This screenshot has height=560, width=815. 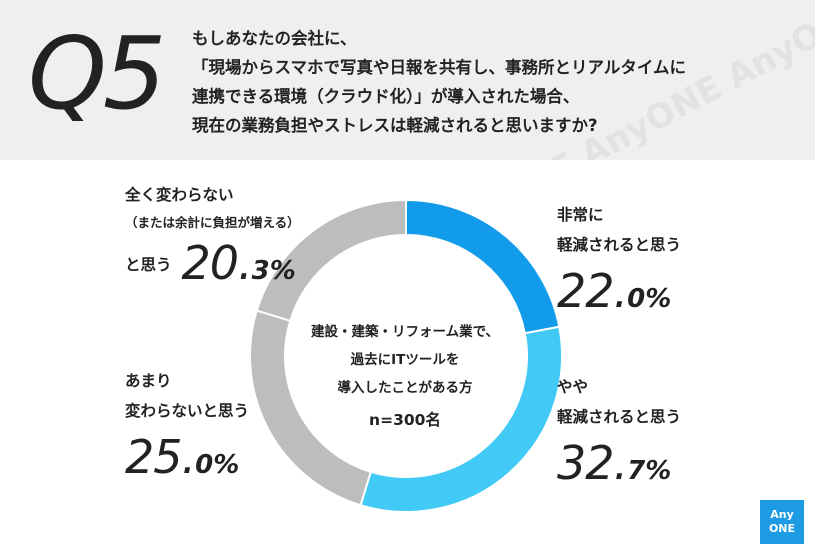 I want to click on label-line: と思う, so click(x=148, y=265).